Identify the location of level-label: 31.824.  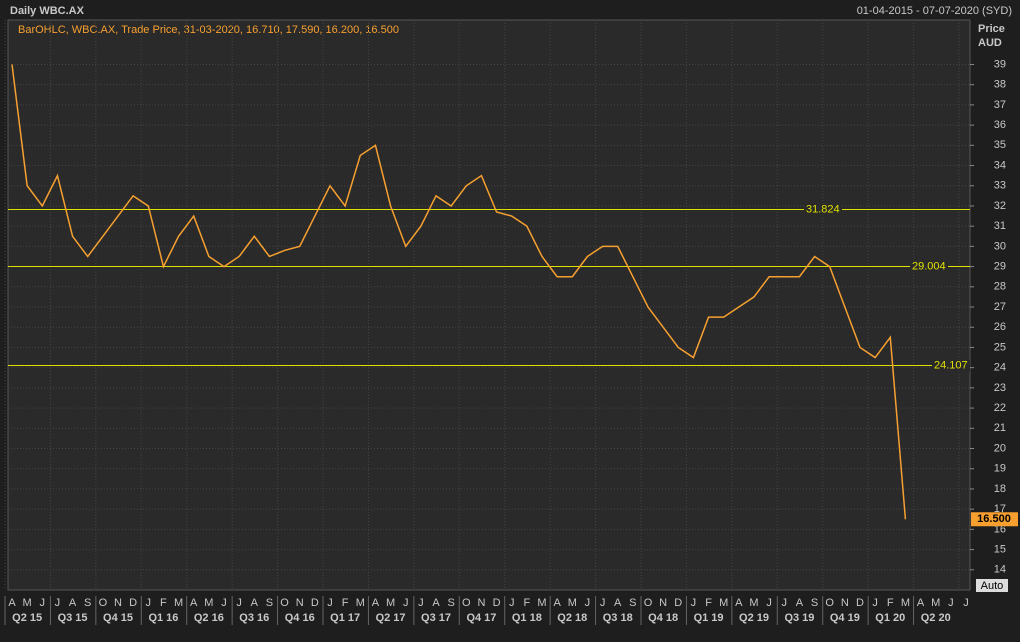
(823, 209).